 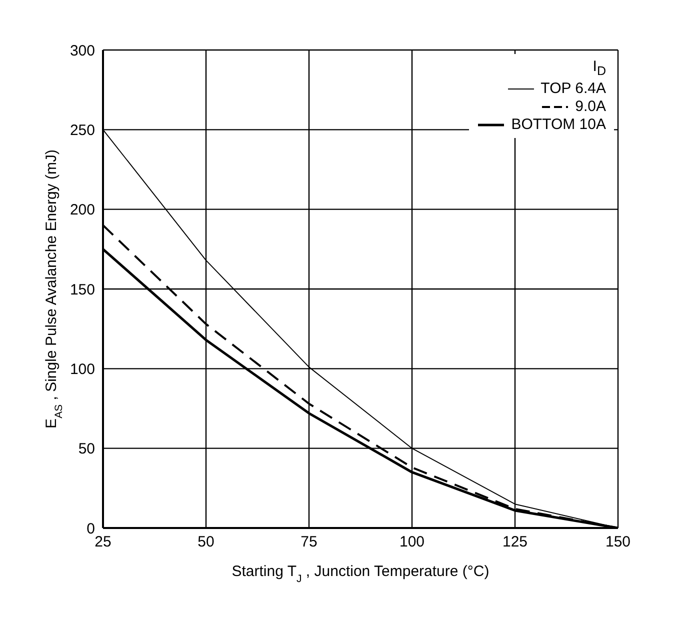 I want to click on y-tick-label: 250, so click(x=82, y=130).